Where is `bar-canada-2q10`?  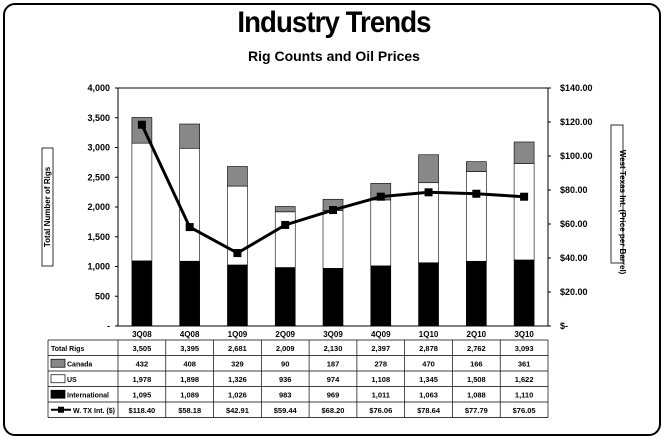
bar-canada-2q10 is located at coordinates (476, 166).